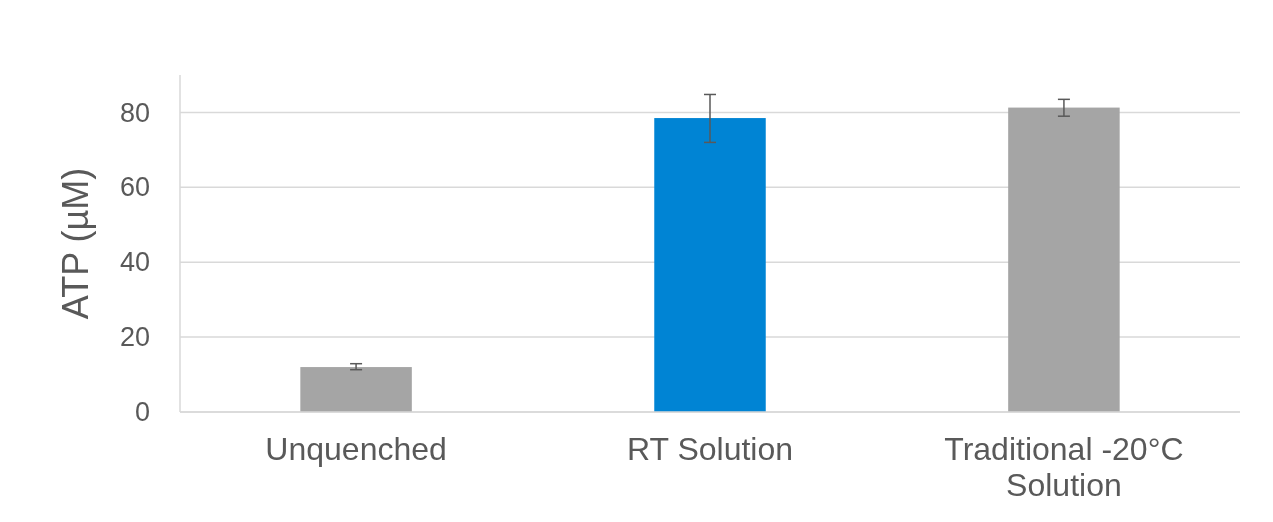 This screenshot has width=1273, height=522. Describe the element at coordinates (134, 187) in the screenshot. I see `y-tick-label: 60` at that location.